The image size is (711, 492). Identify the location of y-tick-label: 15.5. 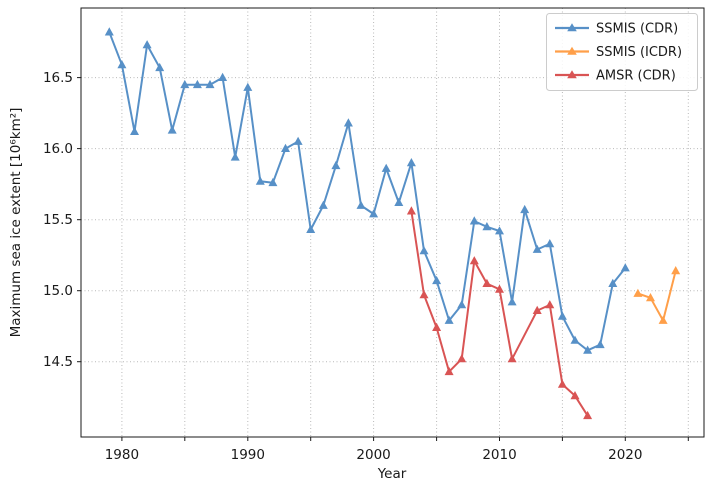
(58, 220).